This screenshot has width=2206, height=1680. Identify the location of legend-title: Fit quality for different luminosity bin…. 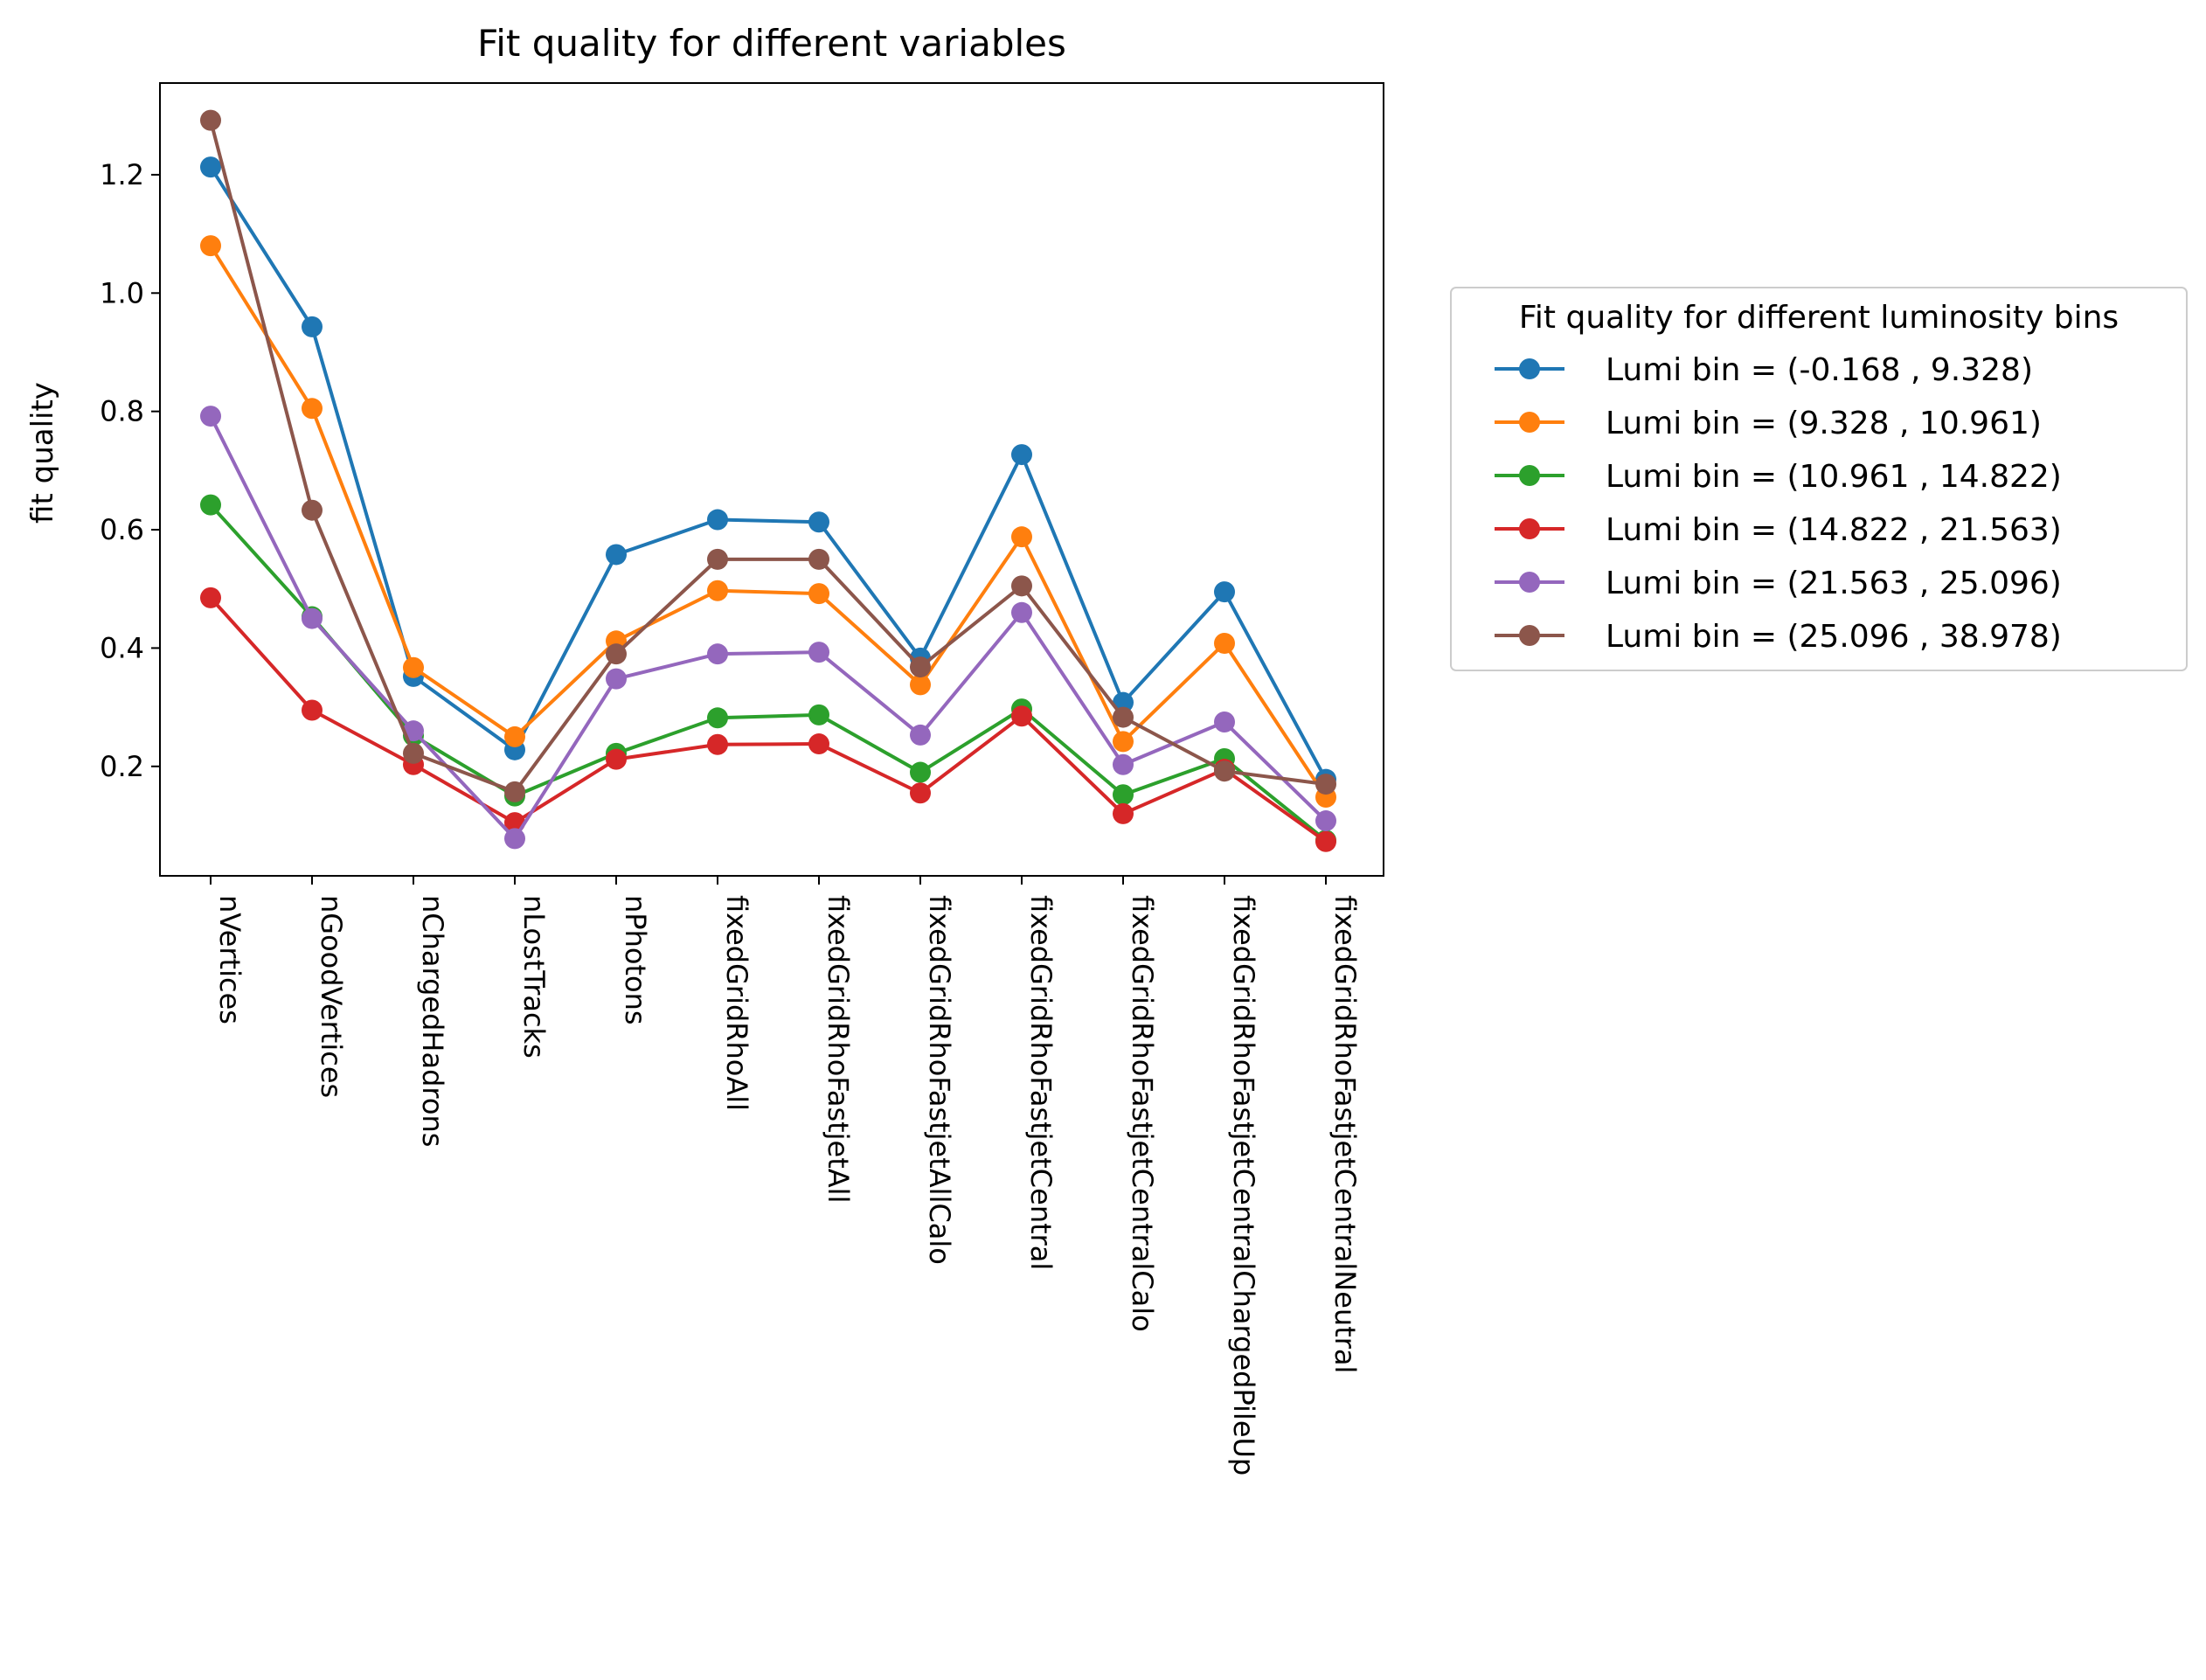
(1819, 318).